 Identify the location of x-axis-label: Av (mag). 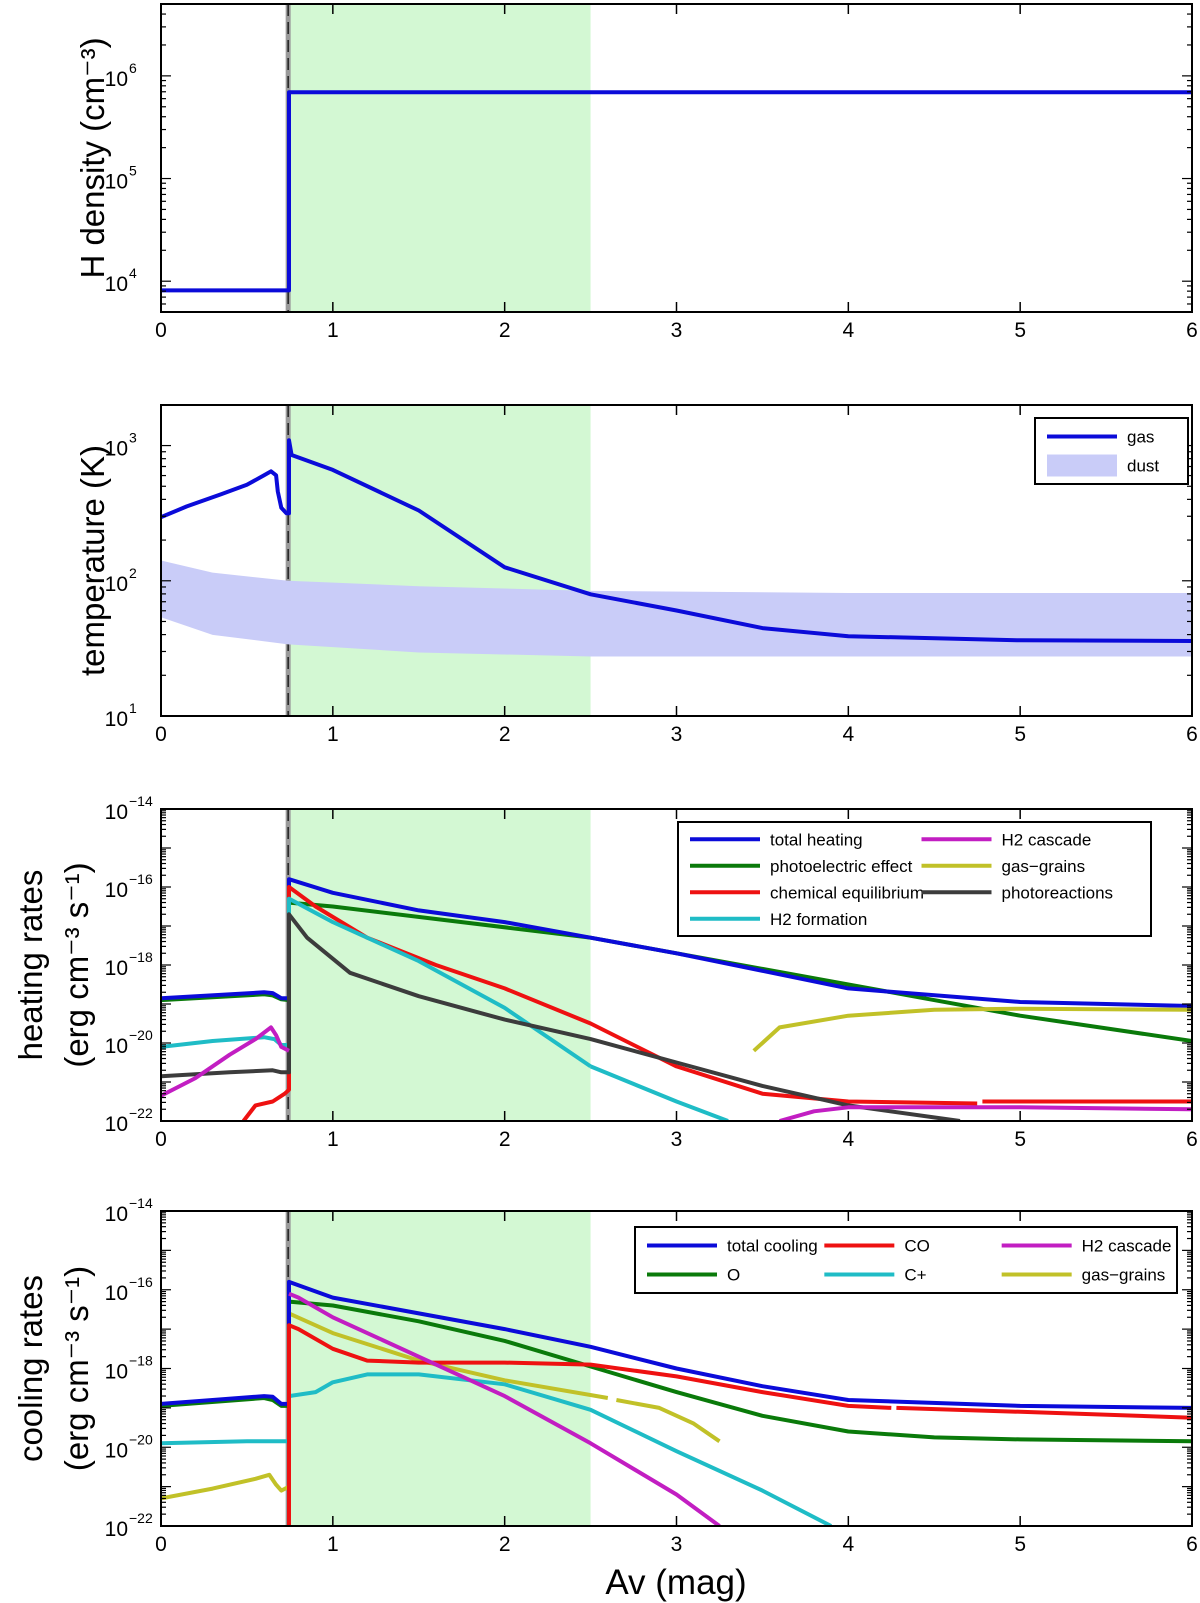
(675, 1582).